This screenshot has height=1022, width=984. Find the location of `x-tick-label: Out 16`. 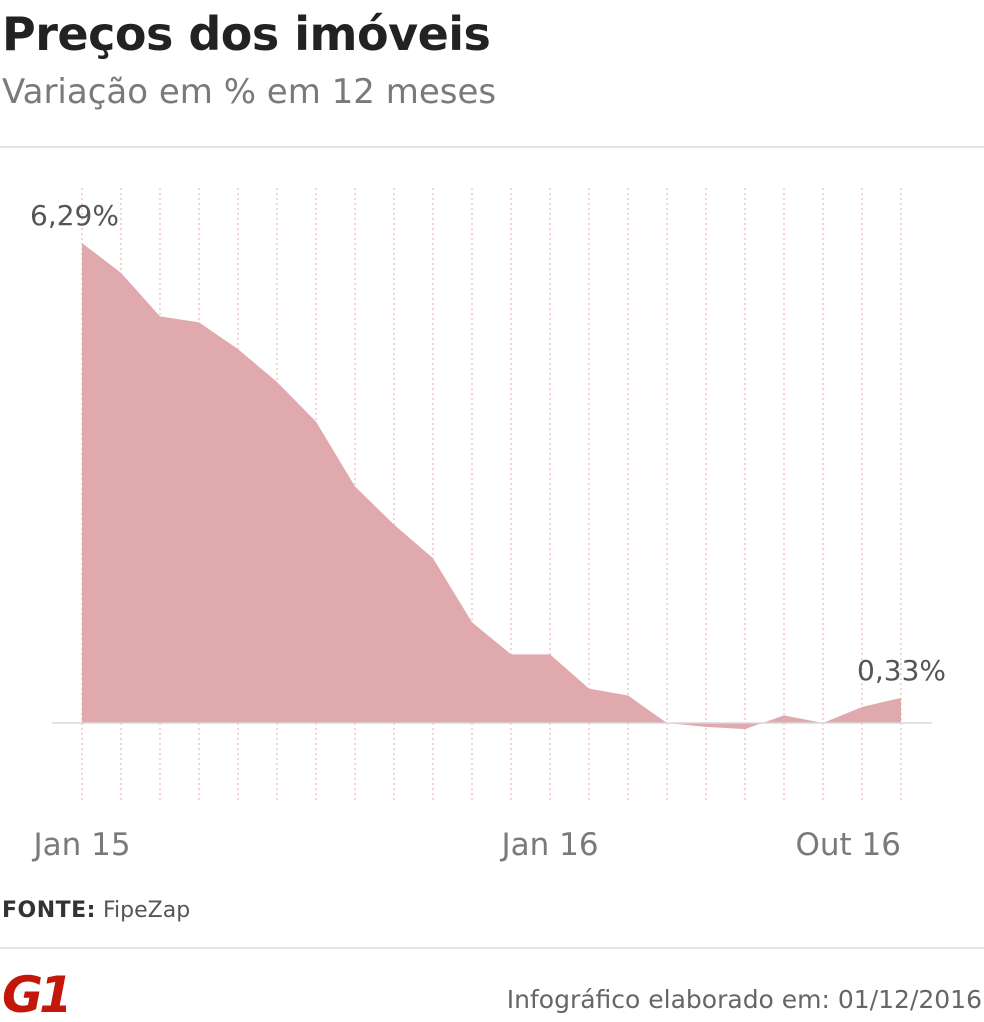

x-tick-label: Out 16 is located at coordinates (848, 845).